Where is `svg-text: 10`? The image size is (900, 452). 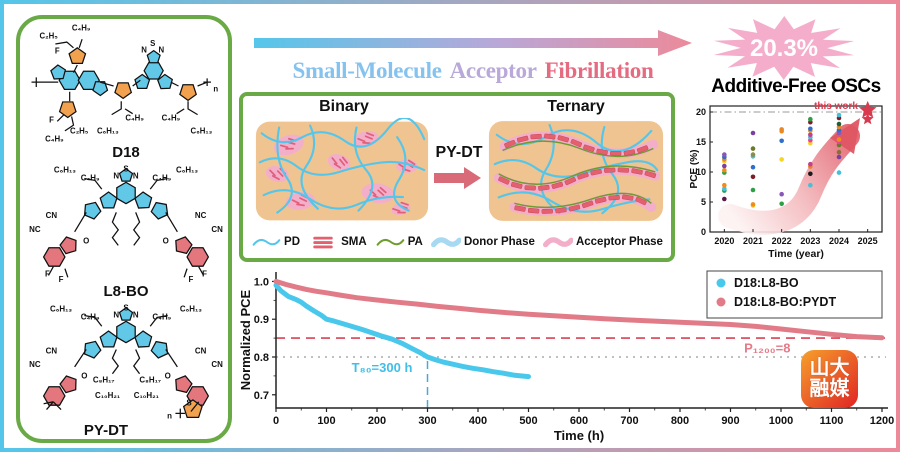 svg-text: 10 is located at coordinates (701, 172).